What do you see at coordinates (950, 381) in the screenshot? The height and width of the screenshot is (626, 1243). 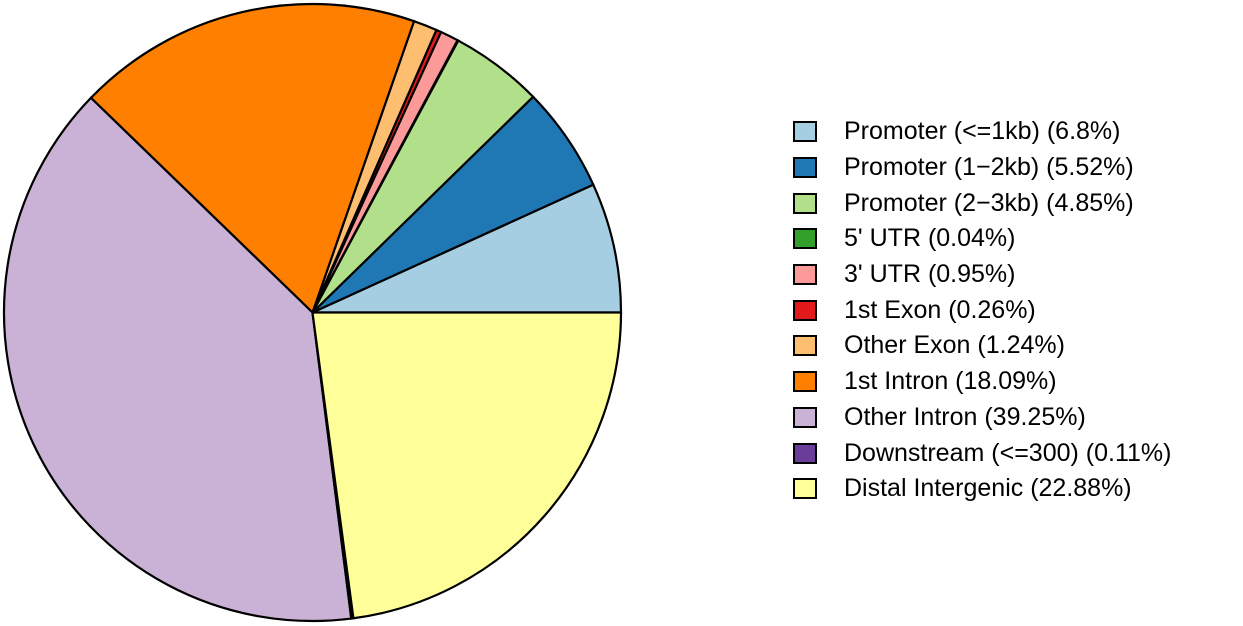 I see `legend-label: 1st Intron (18.09%)` at bounding box center [950, 381].